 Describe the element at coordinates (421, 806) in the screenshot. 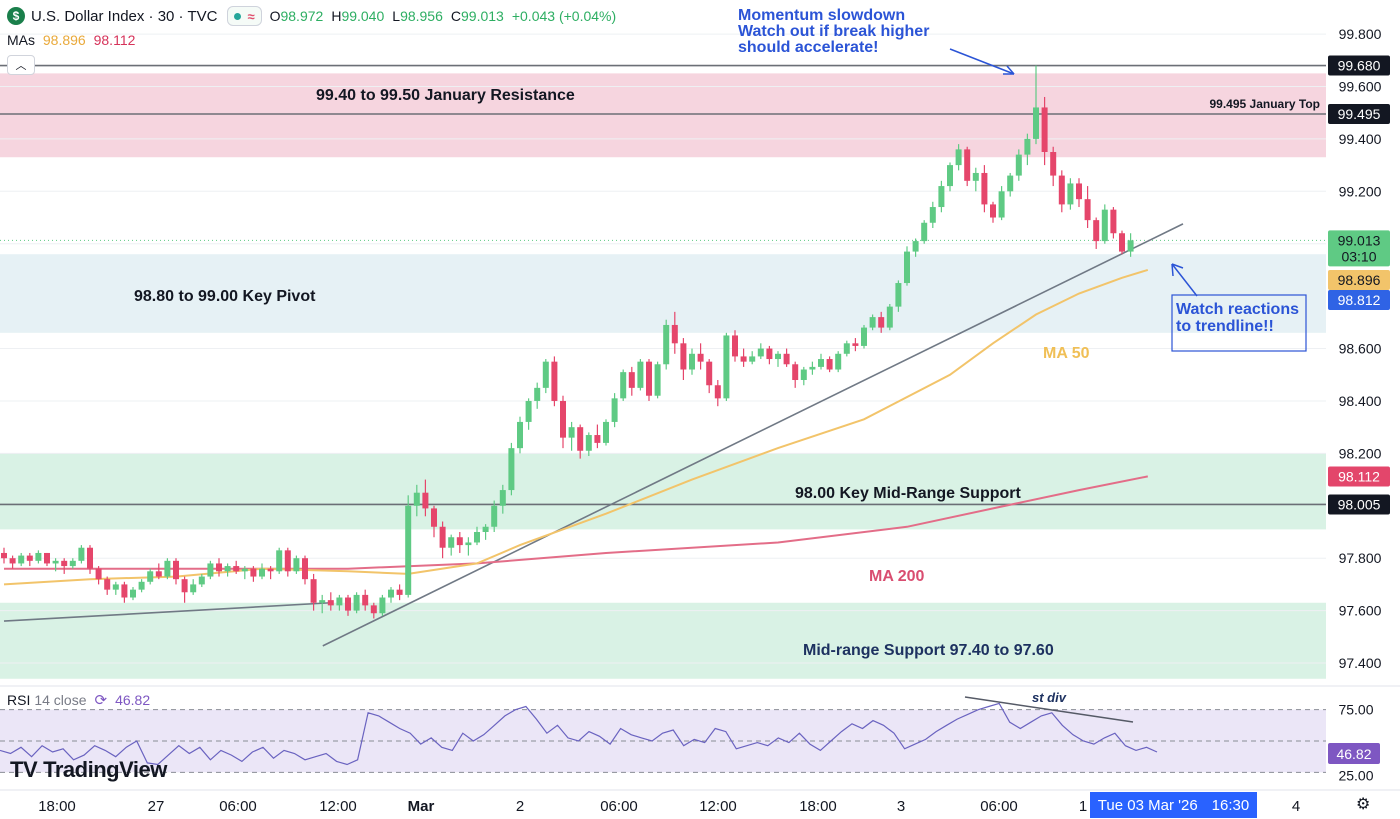

I see `time-tick-label: Mar` at that location.